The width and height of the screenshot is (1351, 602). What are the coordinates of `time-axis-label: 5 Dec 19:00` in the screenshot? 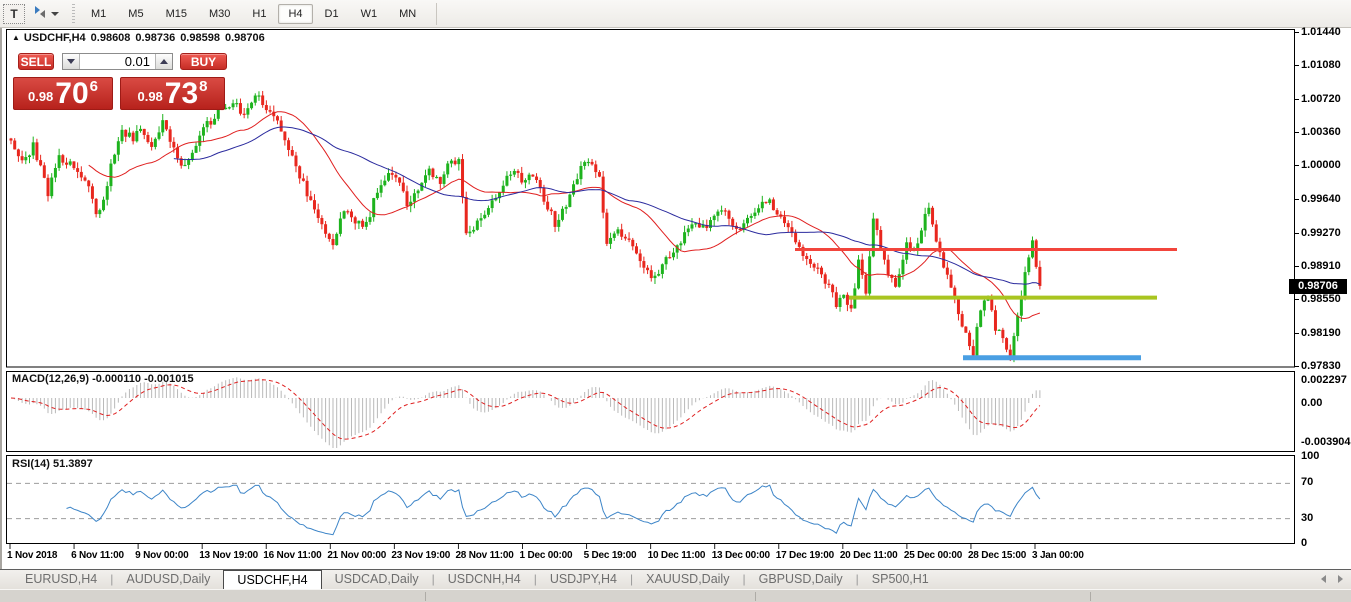 It's located at (610, 555).